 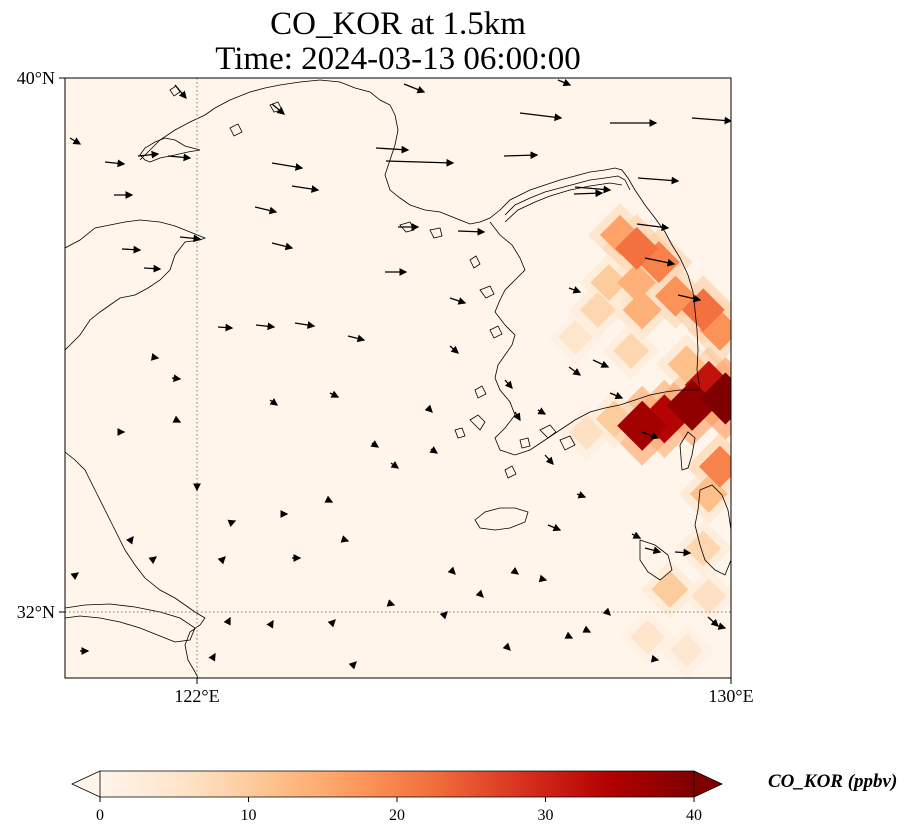 I want to click on coastline-korea-nk-border, so click(x=567, y=195).